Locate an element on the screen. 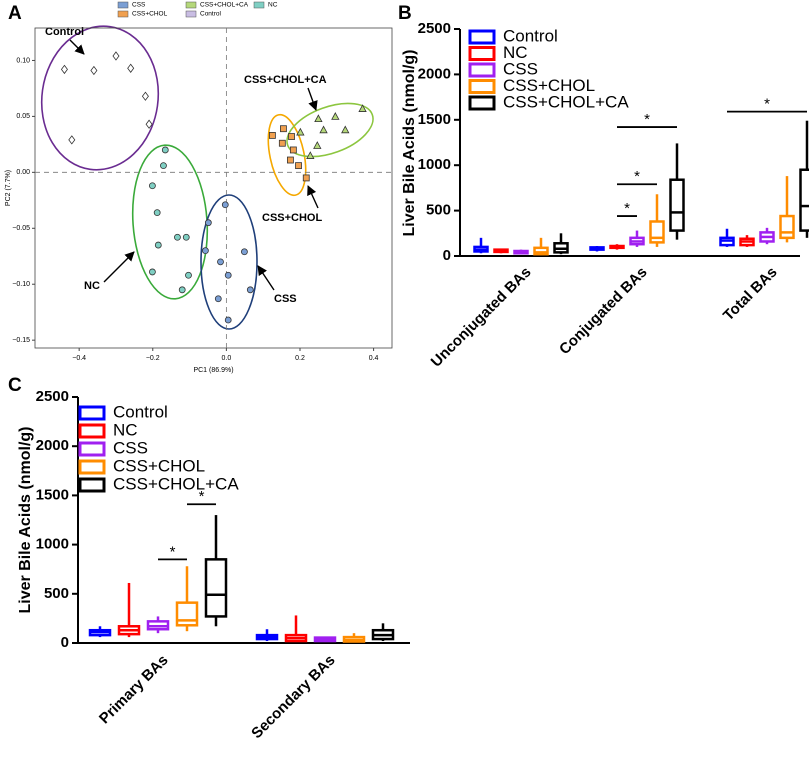 The image size is (809, 760). y-axis-label: PC2 (7.7%) is located at coordinates (8, 188).